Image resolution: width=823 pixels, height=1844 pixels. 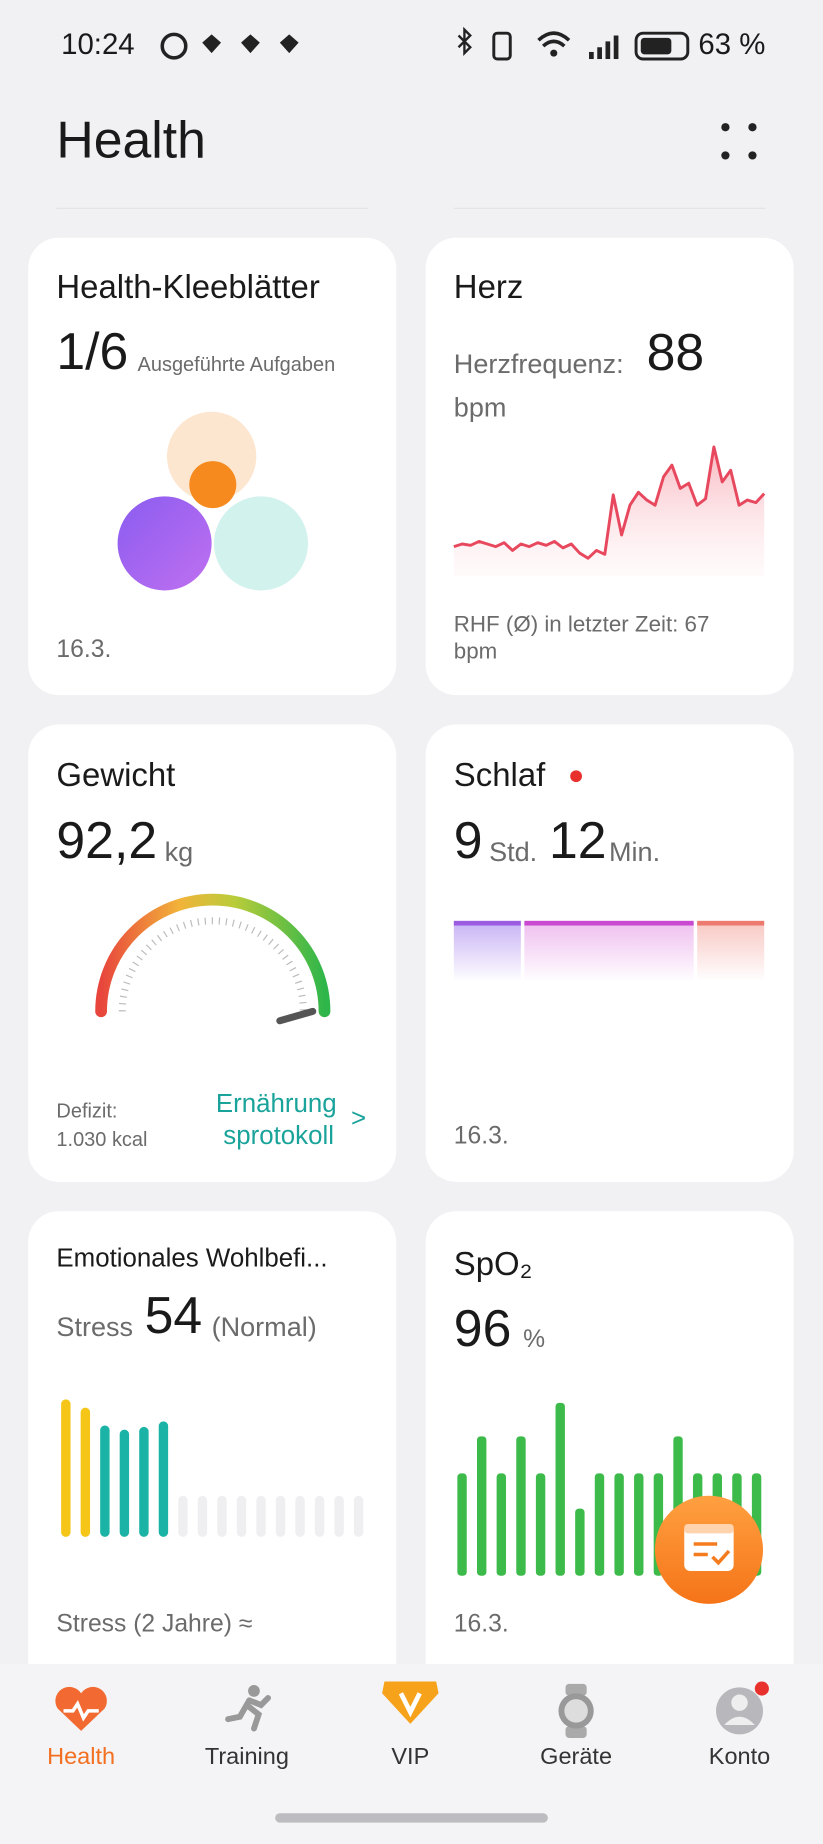 I want to click on sleep-hours-unit: Std., so click(x=513, y=852).